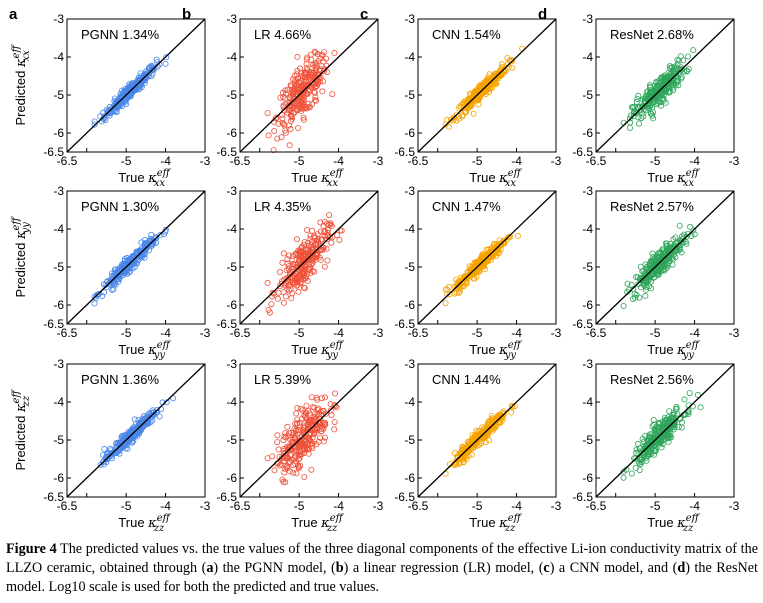 The width and height of the screenshot is (763, 603). I want to click on x-tick-label: -4, so click(694, 161).